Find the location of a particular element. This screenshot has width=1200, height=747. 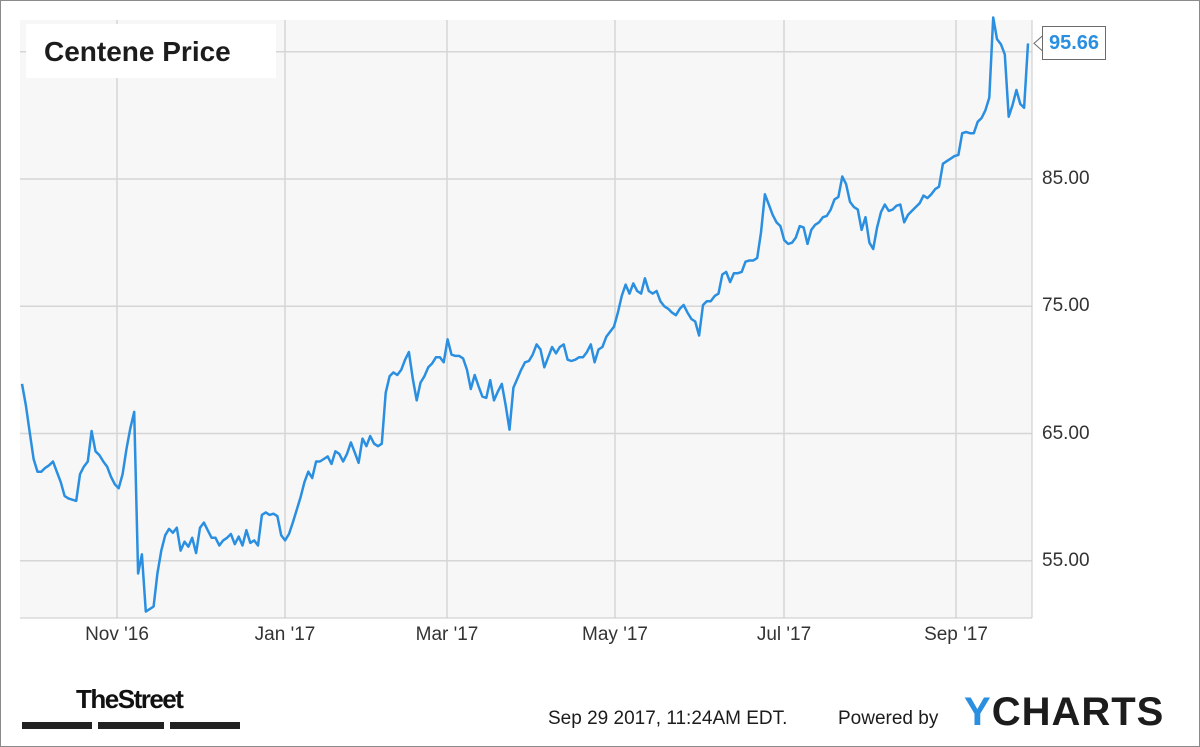

y-tick-label: 55.00 is located at coordinates (1066, 560).